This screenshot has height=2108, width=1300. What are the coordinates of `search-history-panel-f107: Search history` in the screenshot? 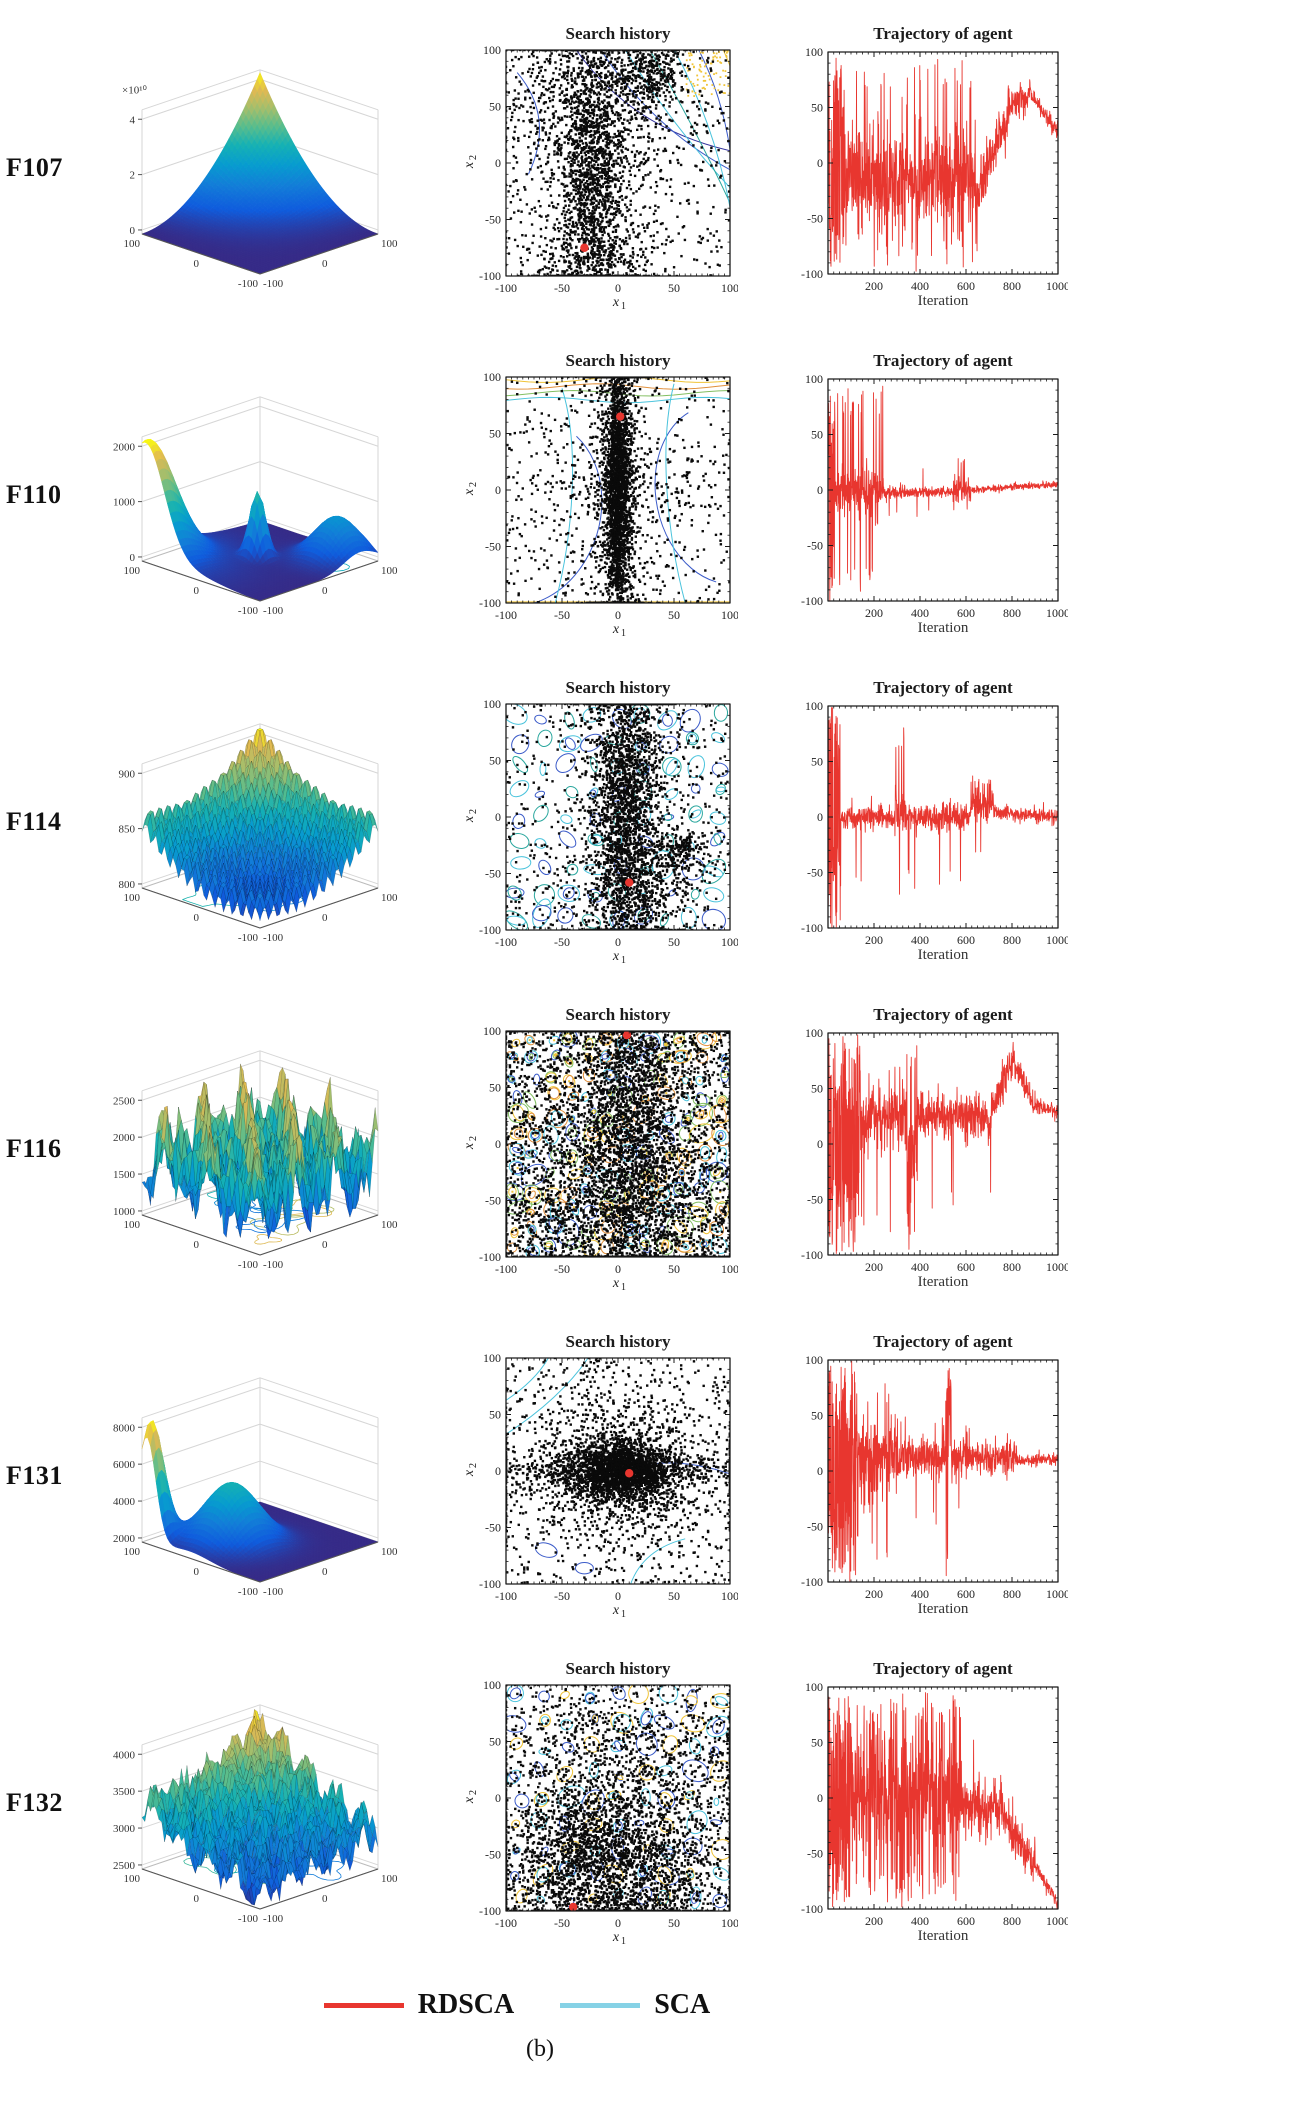 It's located at (600, 167).